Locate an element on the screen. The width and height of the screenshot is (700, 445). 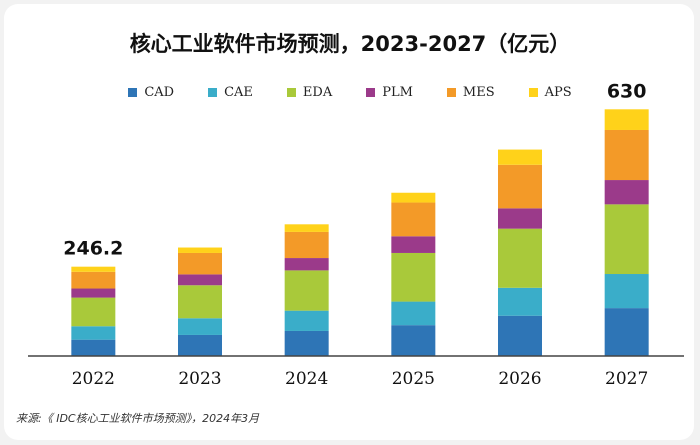
legend-swatch-aps is located at coordinates (533, 92).